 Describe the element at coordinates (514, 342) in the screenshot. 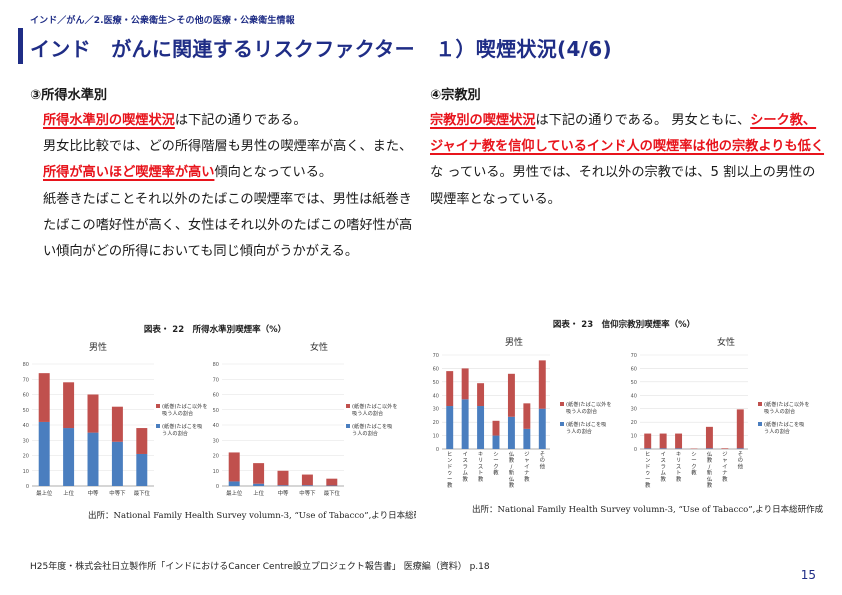

I see `panel-name: 男性` at that location.